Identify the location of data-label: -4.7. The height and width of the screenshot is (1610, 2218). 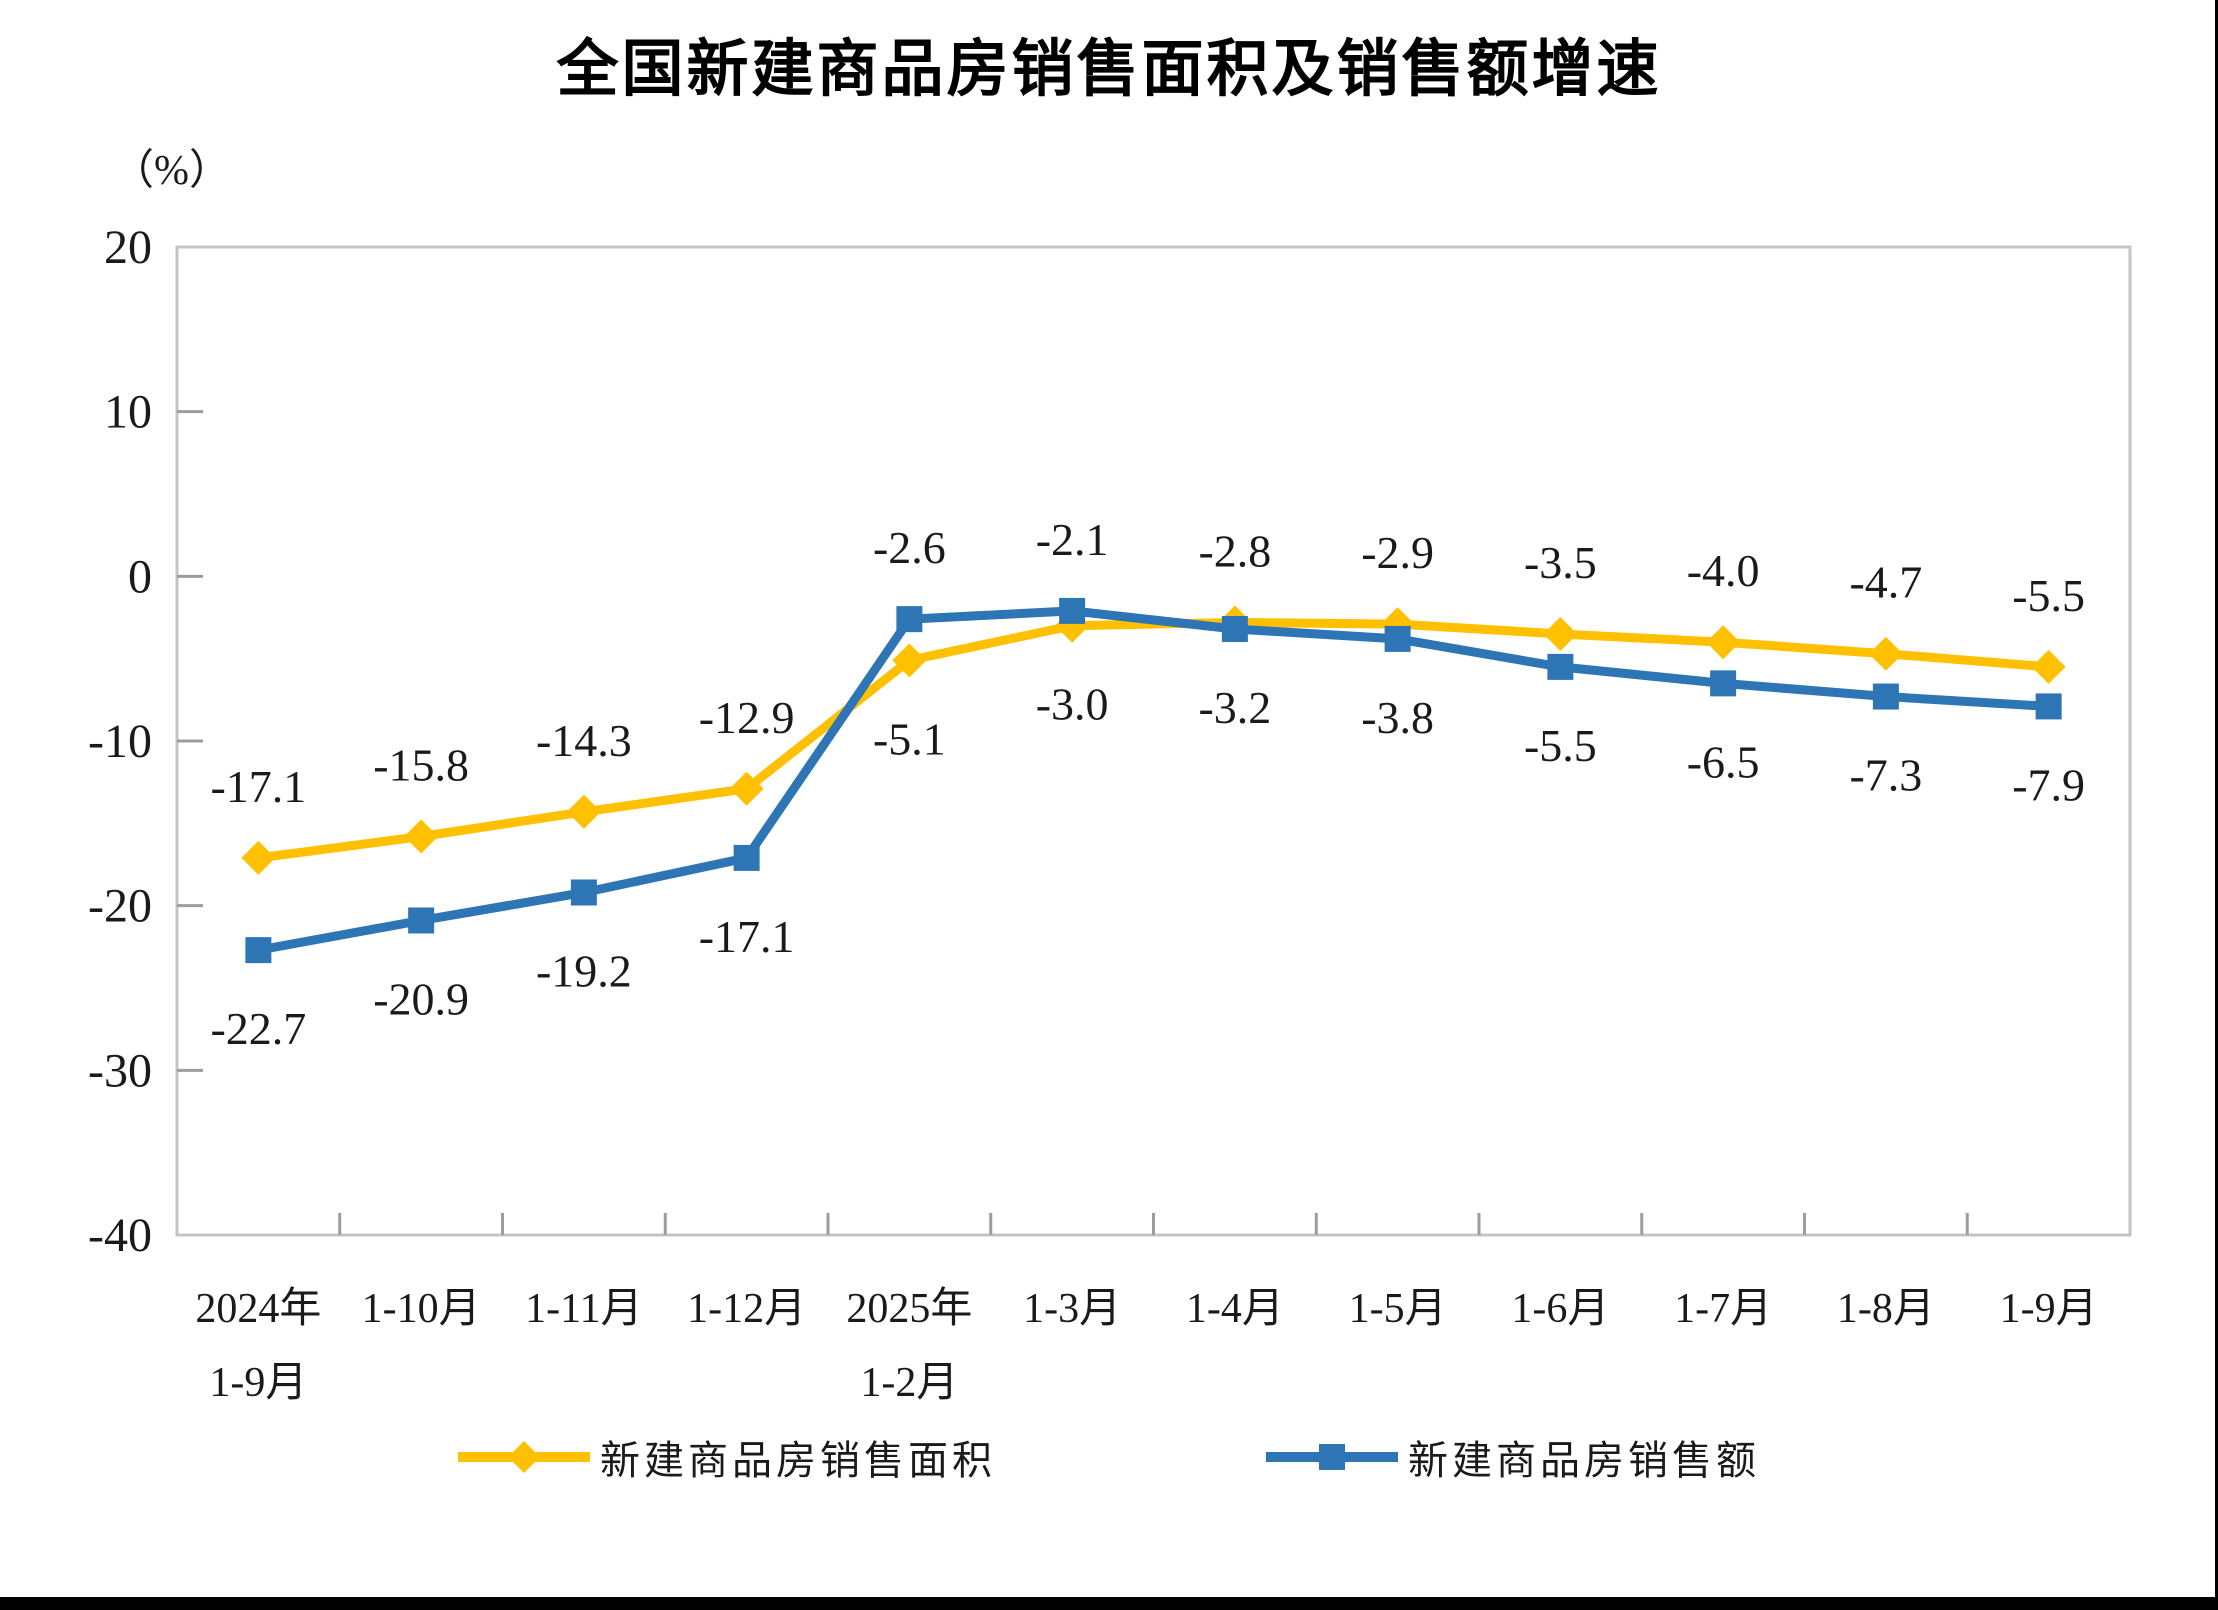
(1885, 582).